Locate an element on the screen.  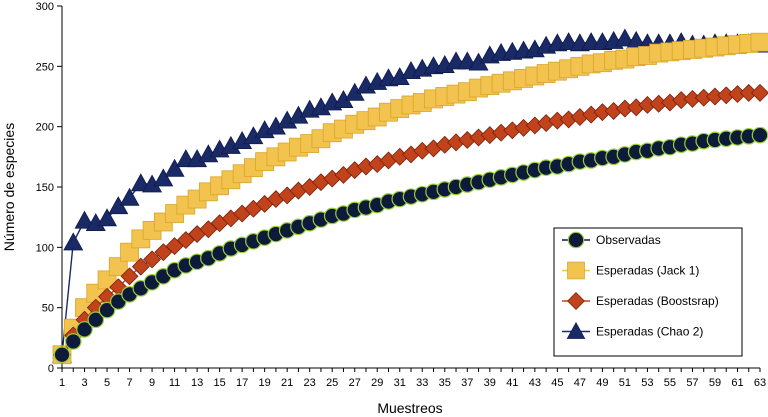
y-tick-label: 50 is located at coordinates (48, 309).